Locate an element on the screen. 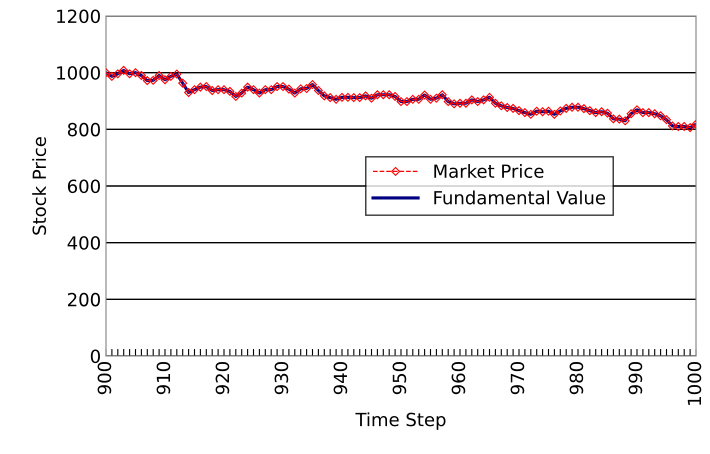 The width and height of the screenshot is (710, 454). x-tick-label: 900 is located at coordinates (105, 378).